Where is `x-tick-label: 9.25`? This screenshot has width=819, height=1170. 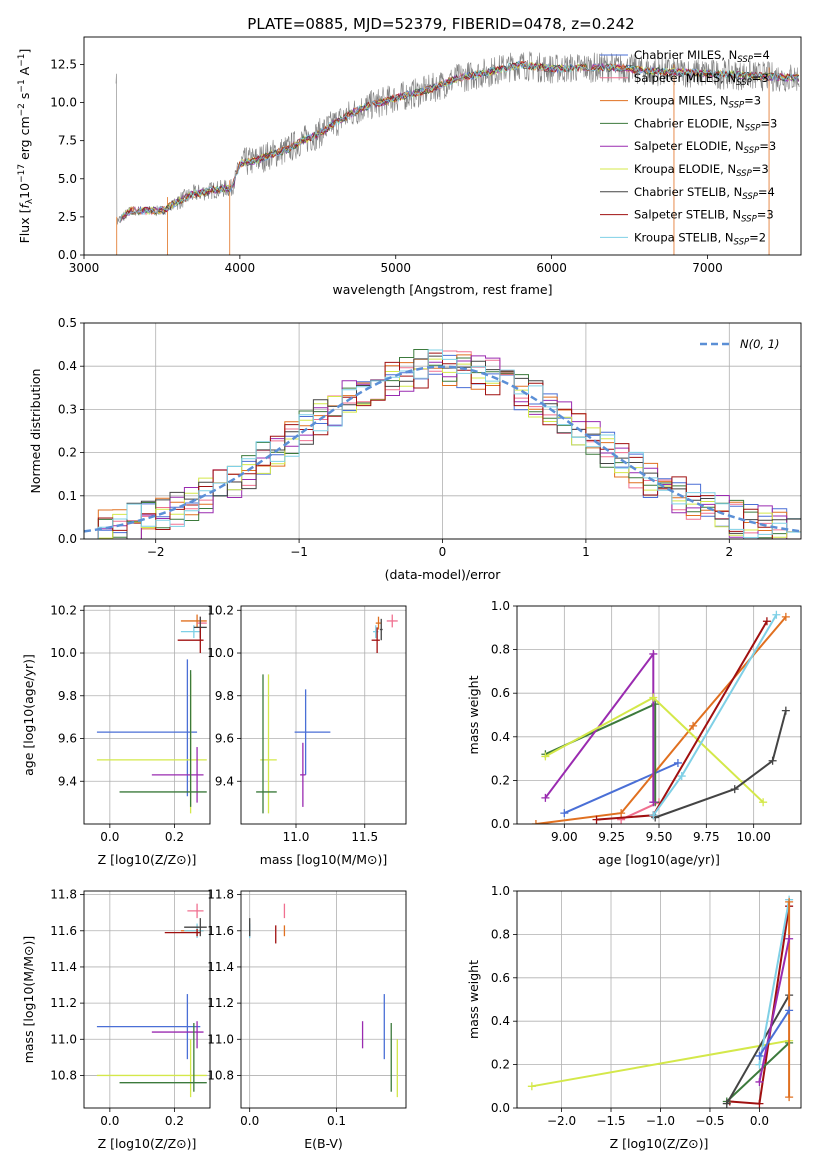 x-tick-label: 9.25 is located at coordinates (611, 837).